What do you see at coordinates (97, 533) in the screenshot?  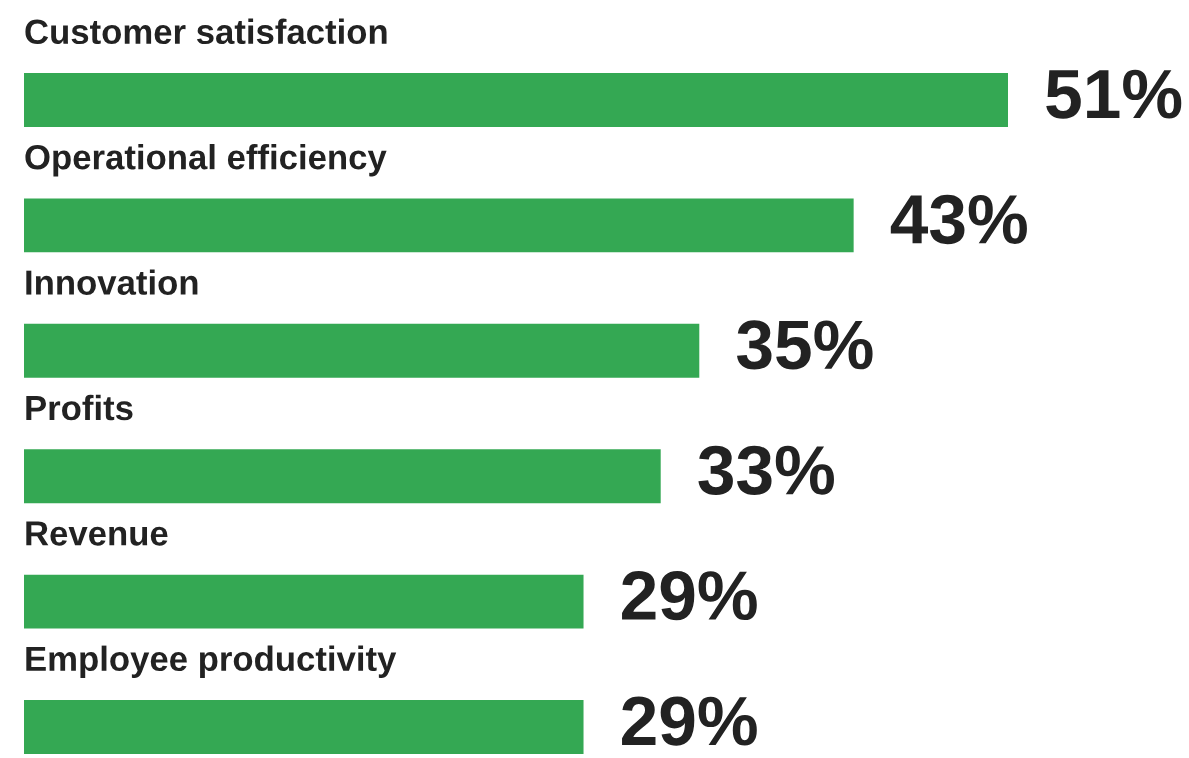 I see `y-tick-label: Revenue` at bounding box center [97, 533].